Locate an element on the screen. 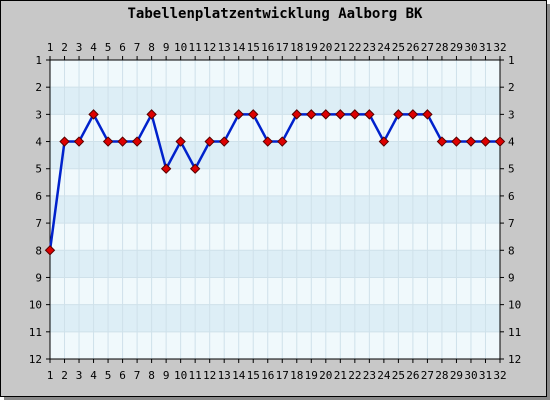 The image size is (550, 400). y-tick-label-right: 11 is located at coordinates (514, 332).